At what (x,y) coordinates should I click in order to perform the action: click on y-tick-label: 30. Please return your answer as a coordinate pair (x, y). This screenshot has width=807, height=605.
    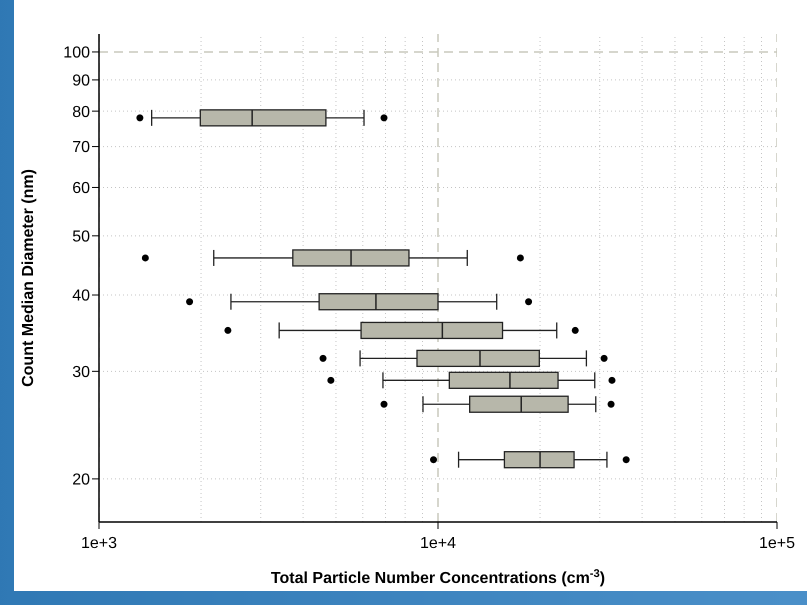
    Looking at the image, I should click on (81, 373).